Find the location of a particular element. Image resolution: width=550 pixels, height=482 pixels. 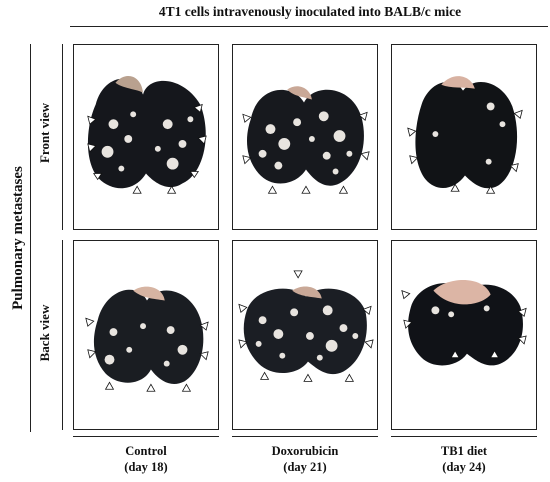

tb1-diet-day: (day 24) is located at coordinates (464, 467).